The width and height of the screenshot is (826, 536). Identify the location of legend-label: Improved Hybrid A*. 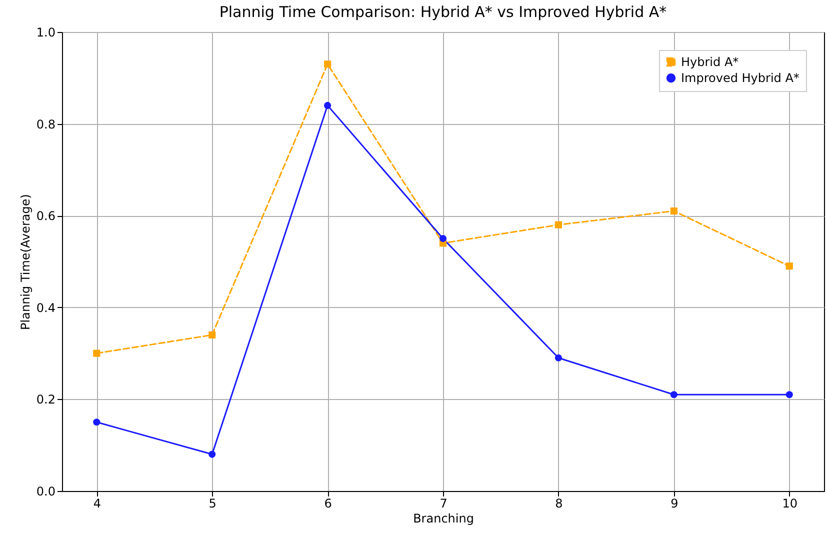
(740, 78).